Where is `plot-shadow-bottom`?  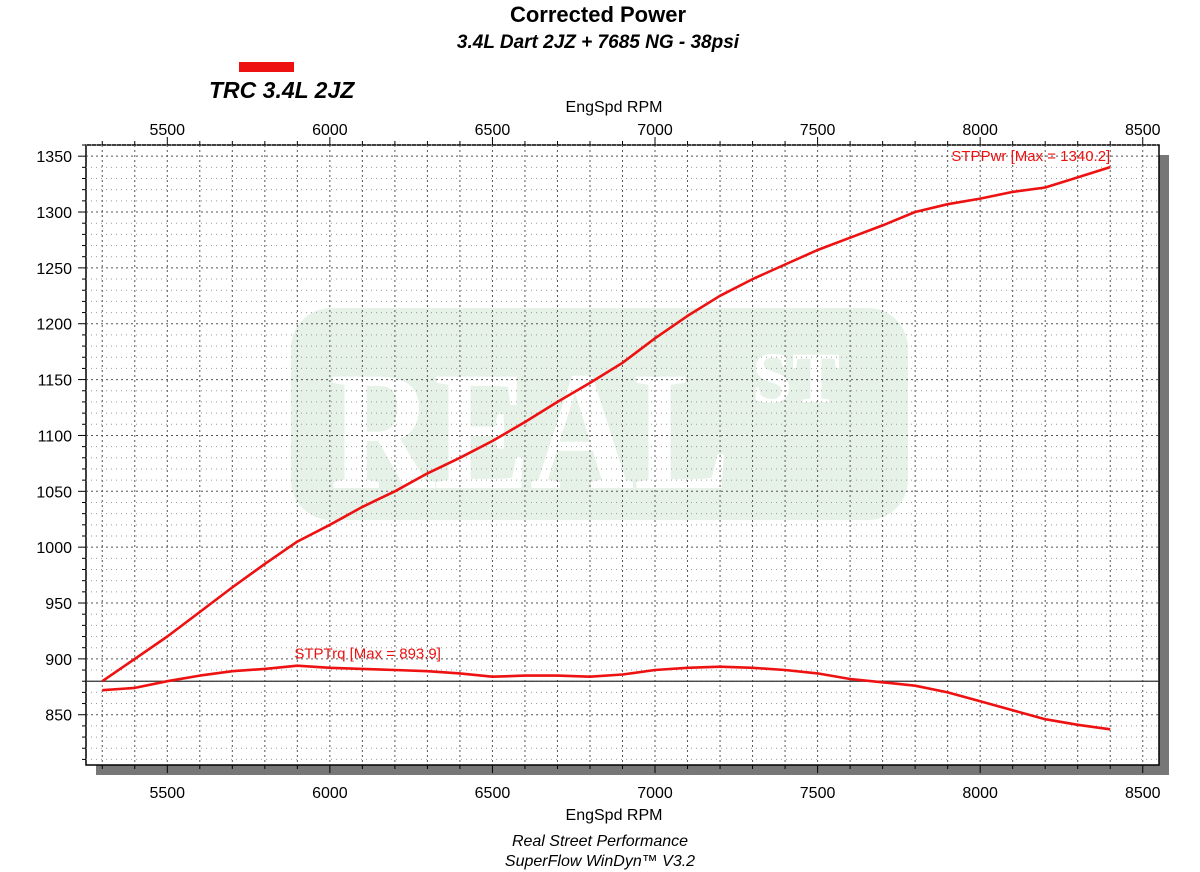
plot-shadow-bottom is located at coordinates (632, 770).